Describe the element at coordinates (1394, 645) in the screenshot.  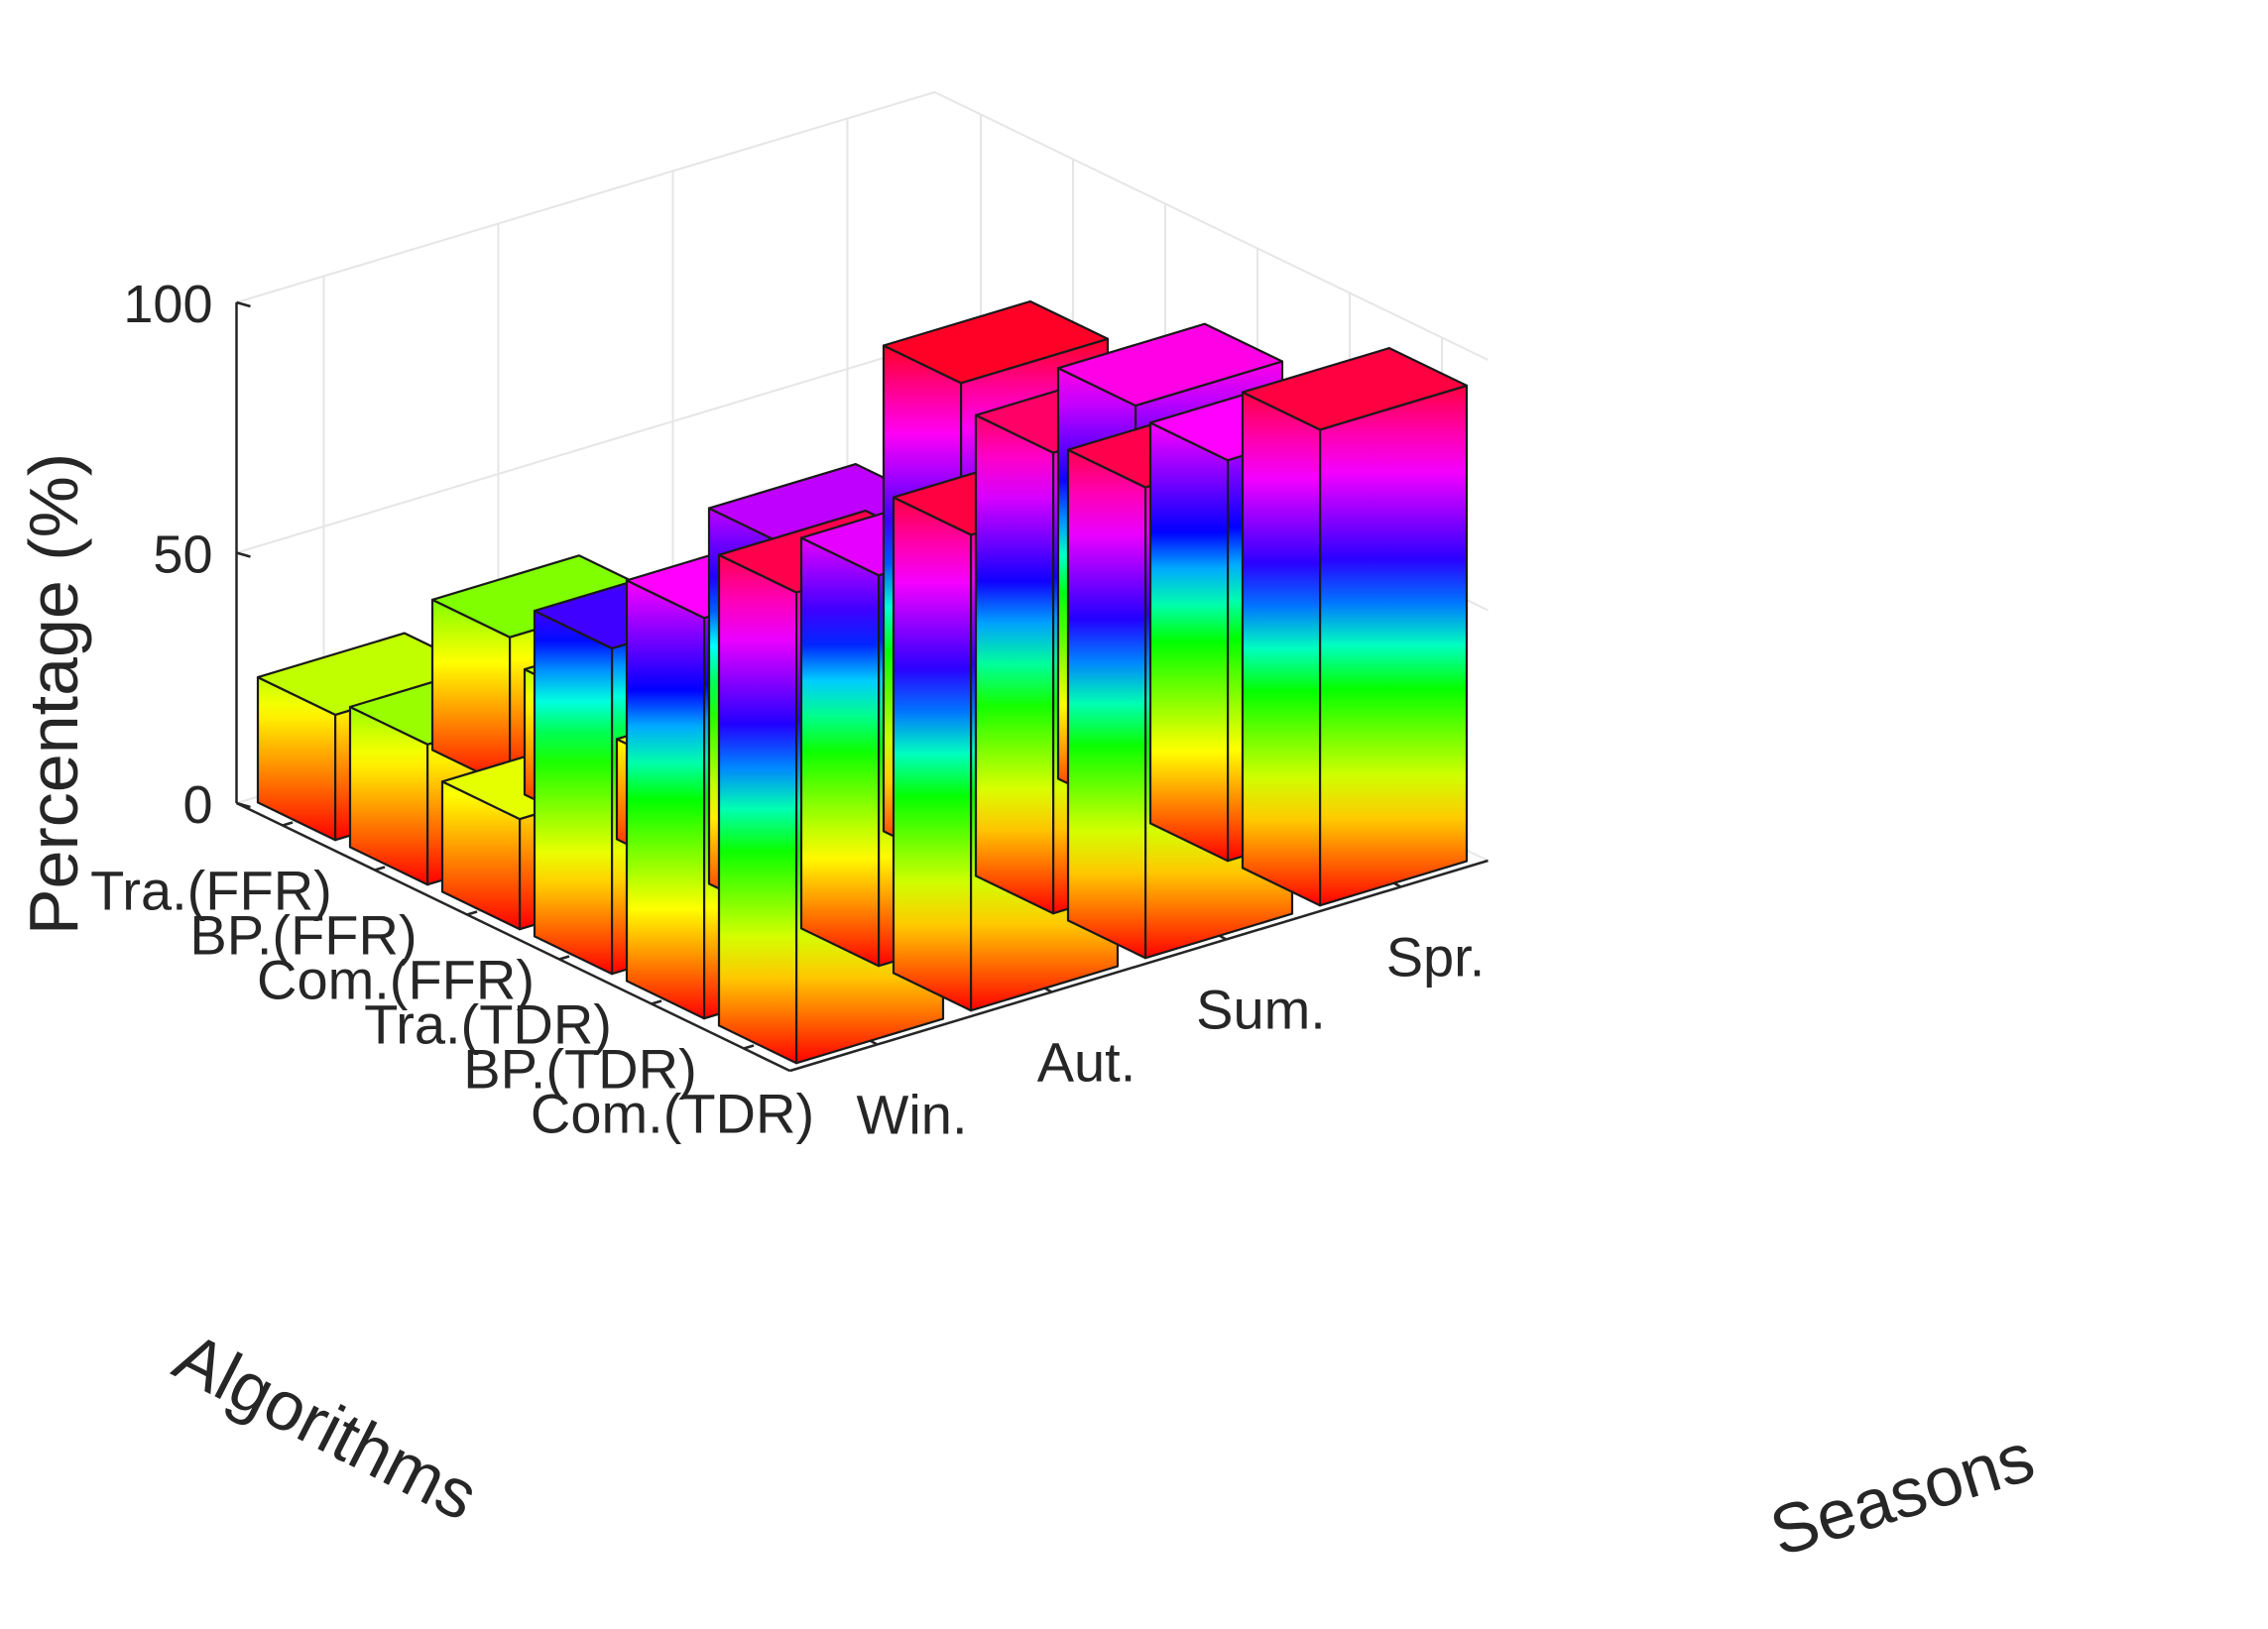
I see `bar-face-right` at that location.